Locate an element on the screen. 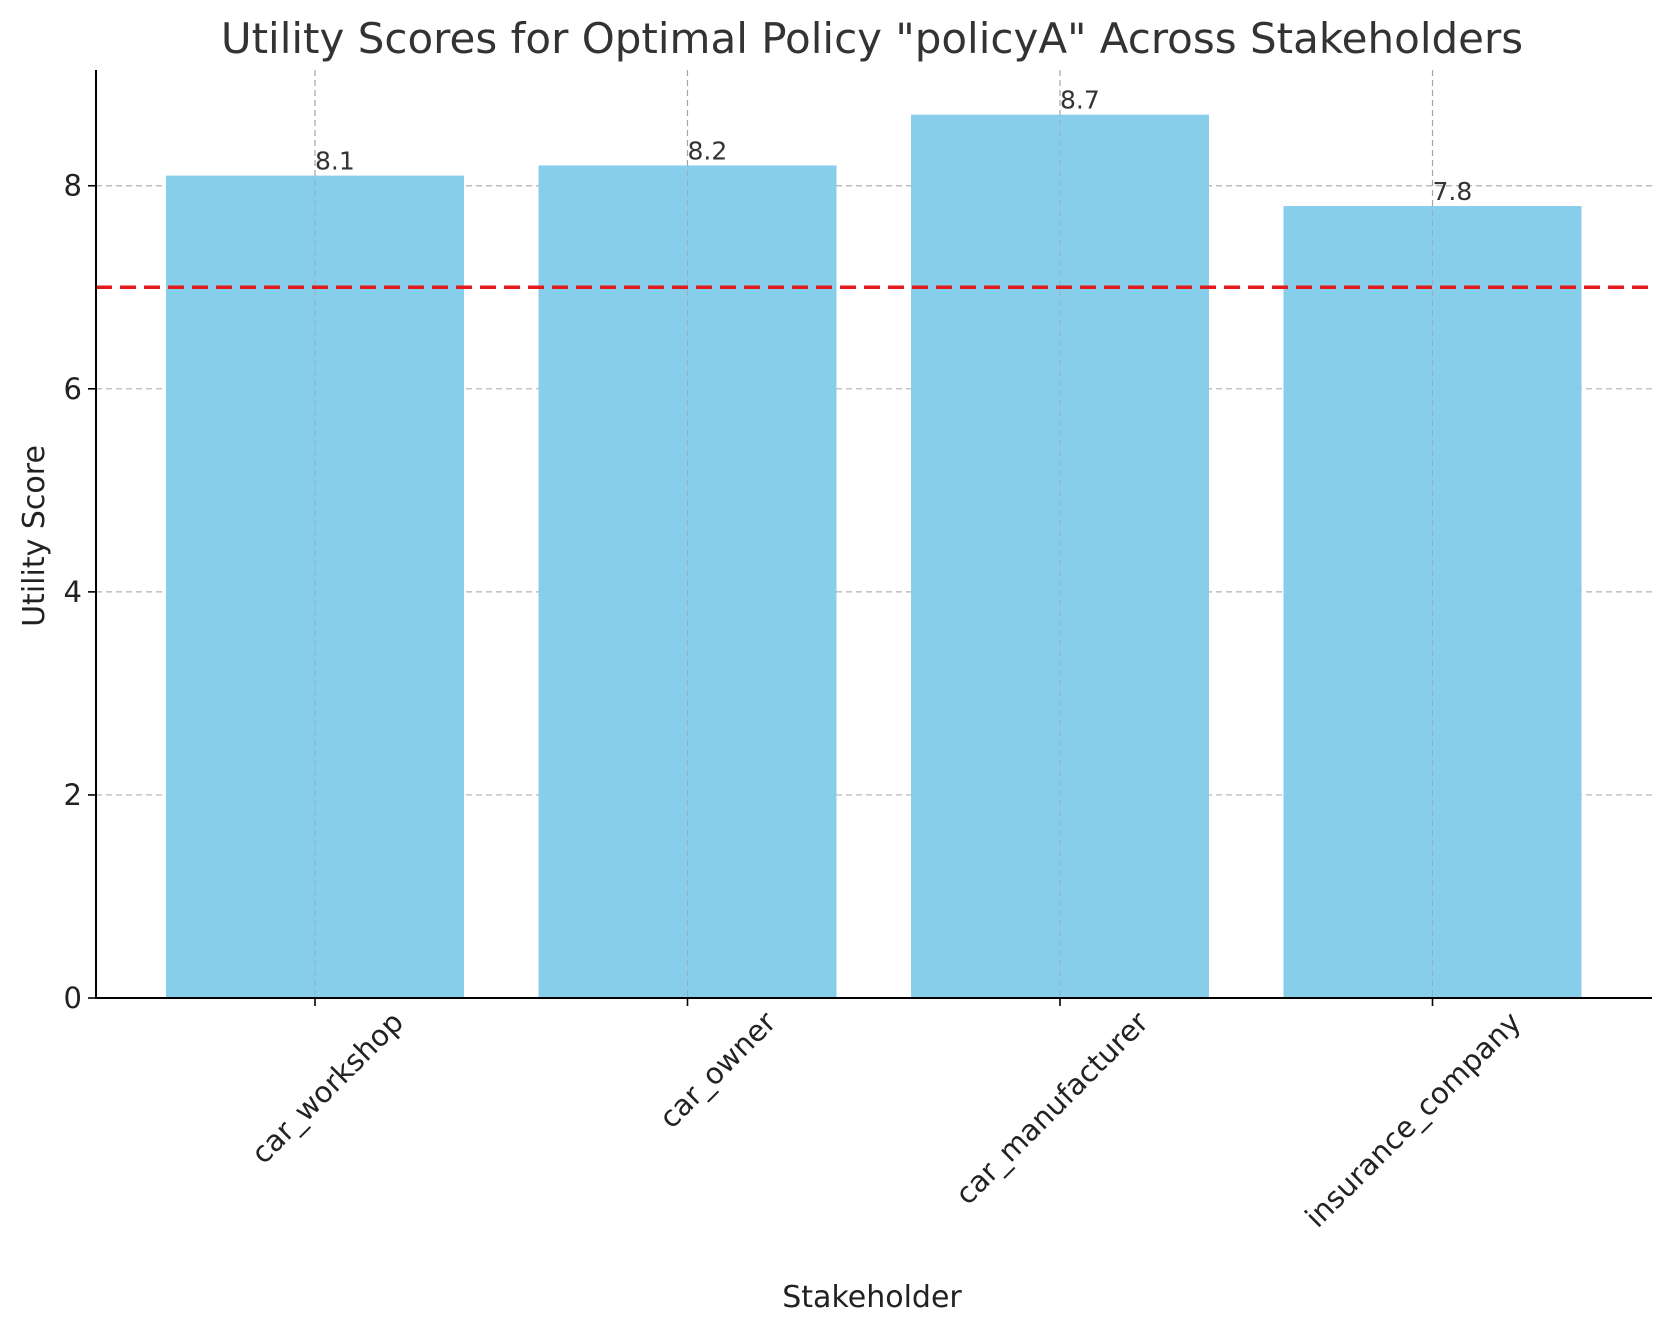 Image resolution: width=1665 pixels, height=1332 pixels. y-tick-label: 6 is located at coordinates (73, 389).